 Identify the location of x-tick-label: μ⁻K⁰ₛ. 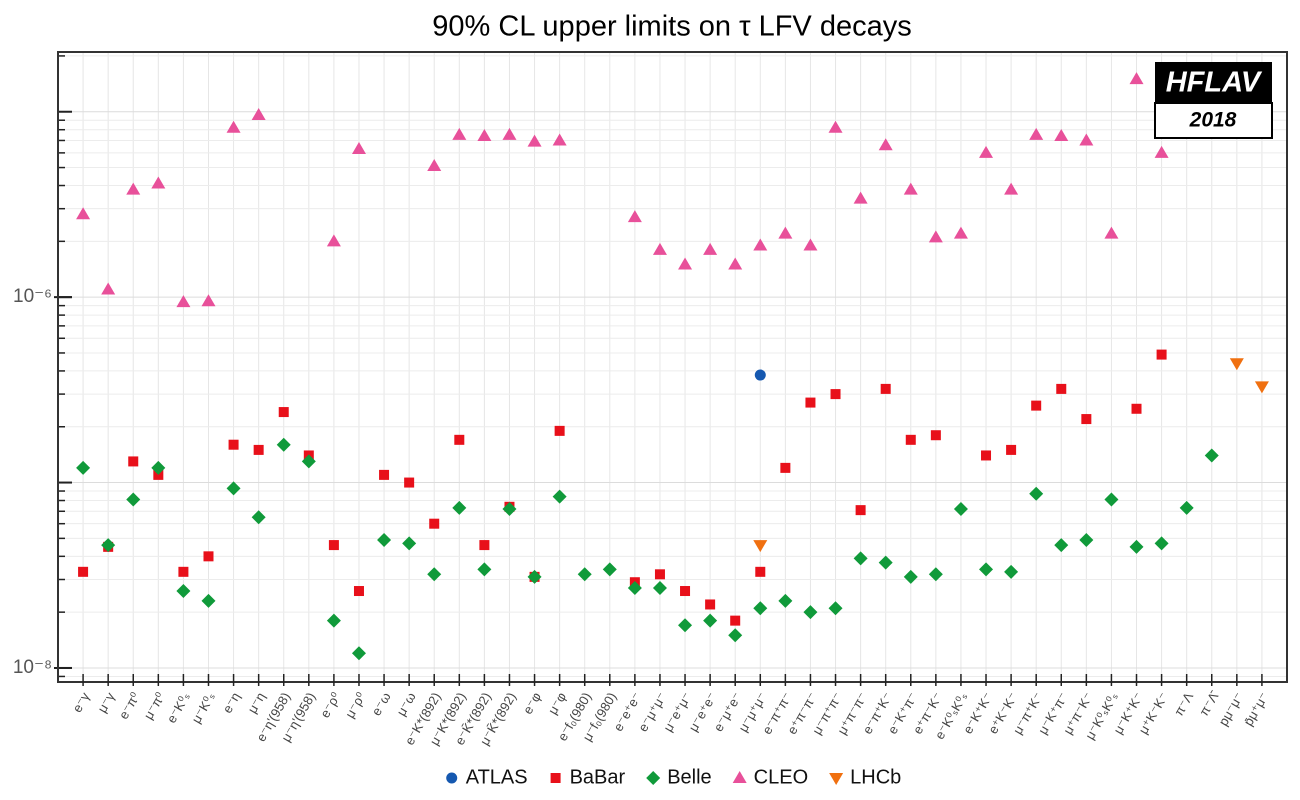
(204, 708).